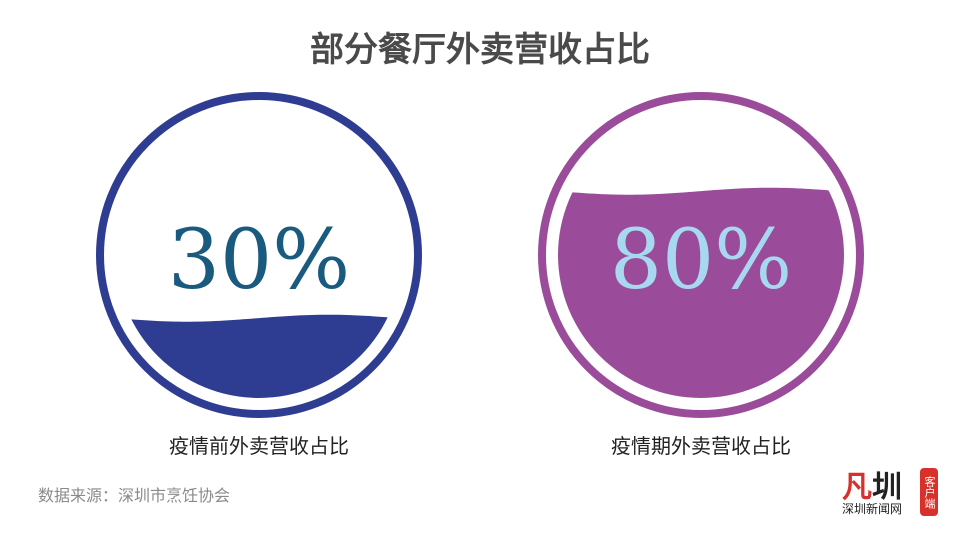 The image size is (960, 540). What do you see at coordinates (480, 50) in the screenshot?
I see `chart-title: 部分餐厅外卖营收占比` at bounding box center [480, 50].